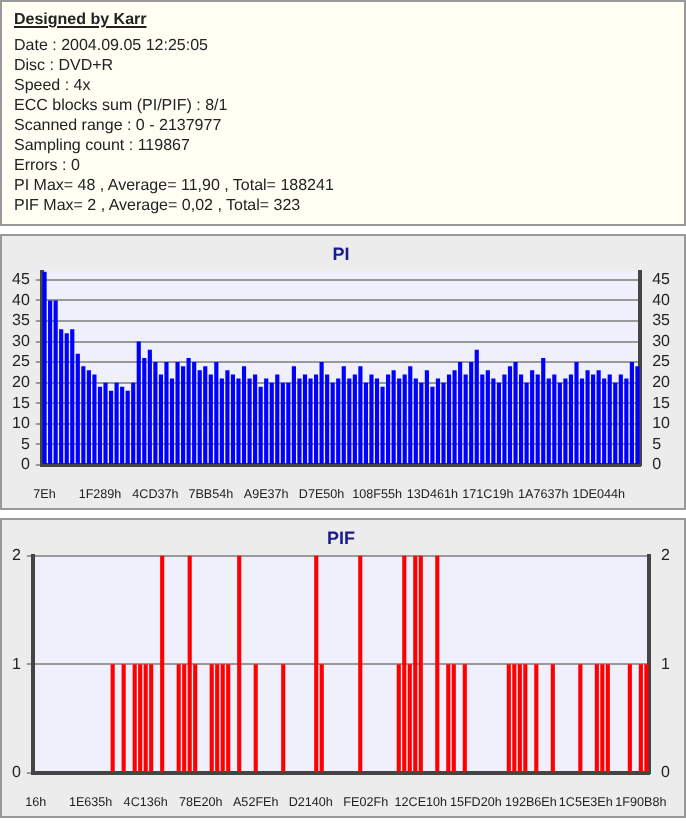 This screenshot has width=686, height=834. Describe the element at coordinates (48, 166) in the screenshot. I see `text: Errors : 0` at that location.